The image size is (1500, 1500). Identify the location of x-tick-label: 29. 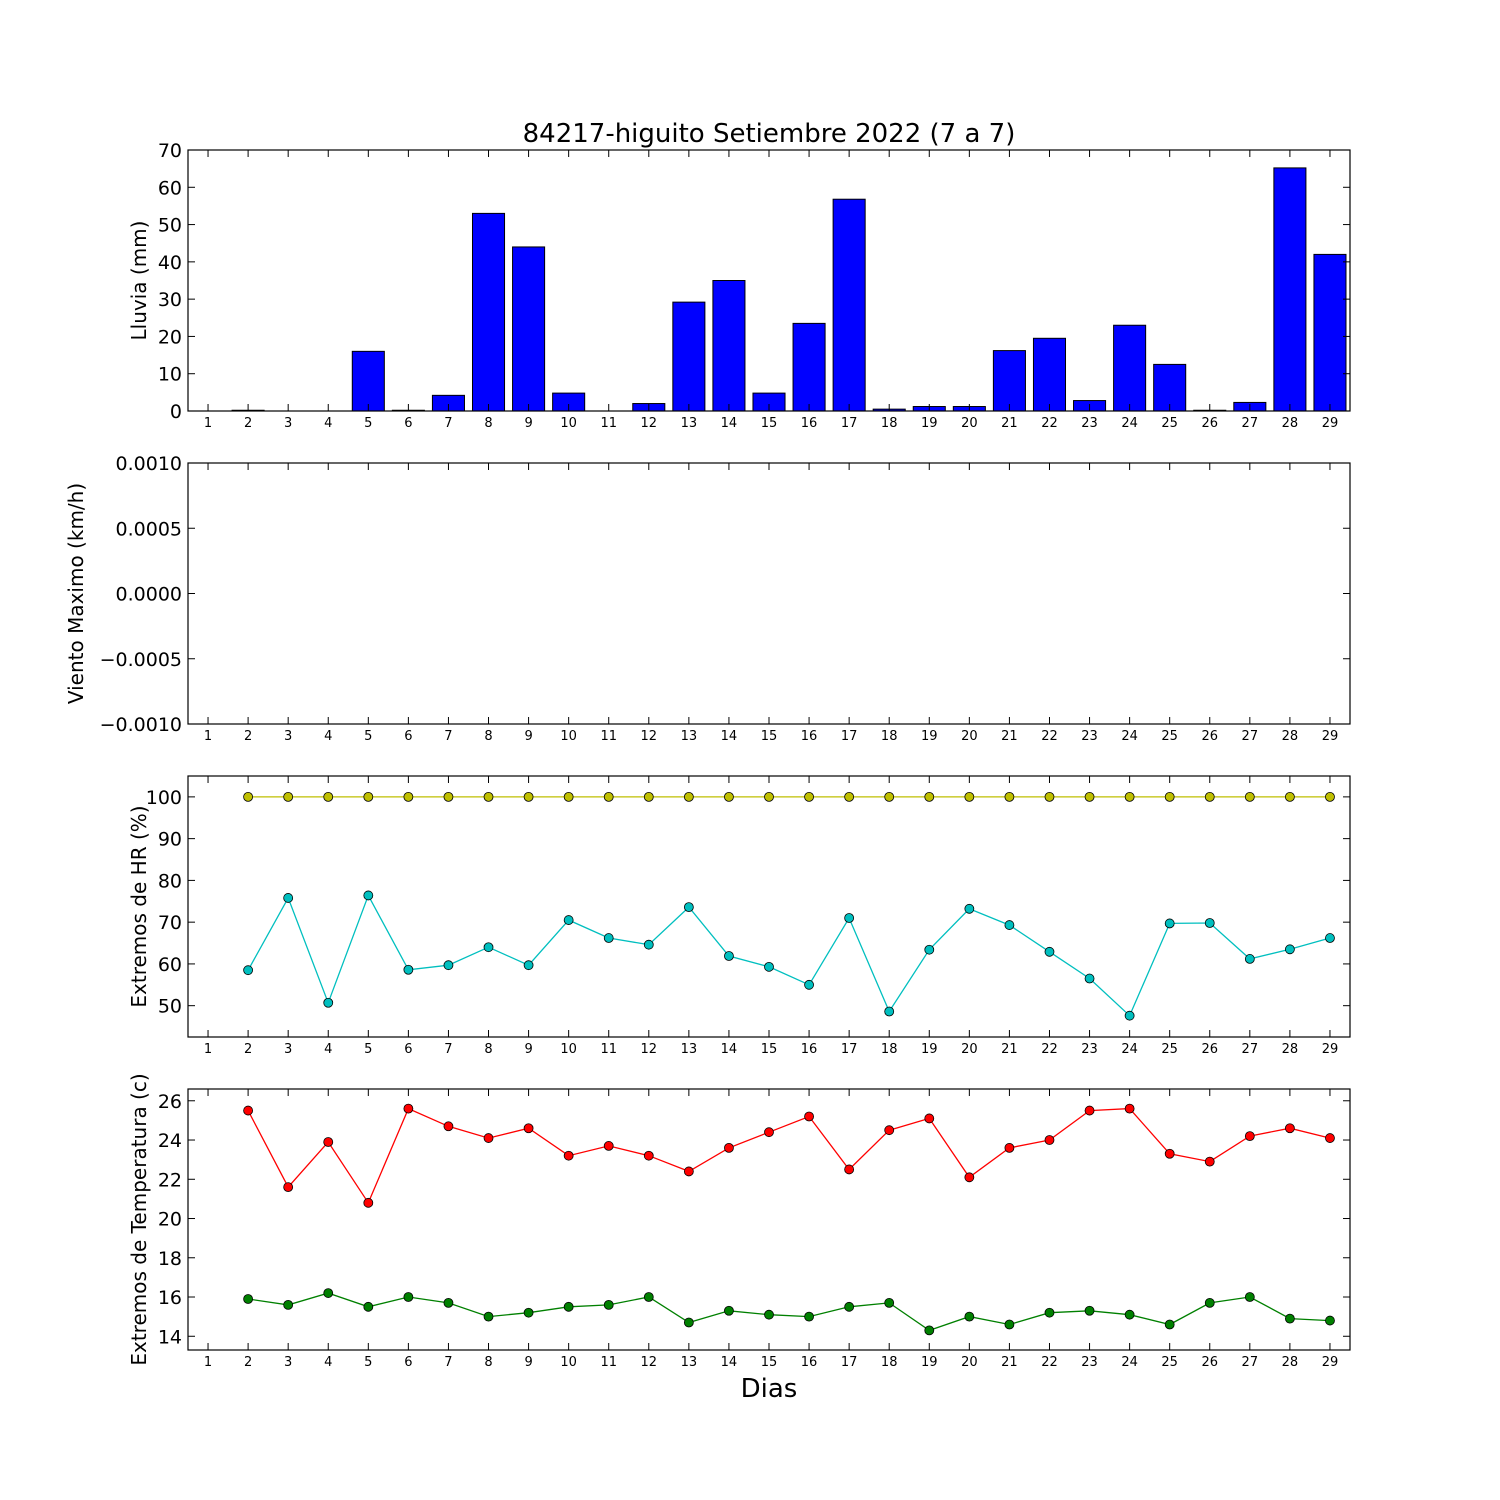
(1330, 1362).